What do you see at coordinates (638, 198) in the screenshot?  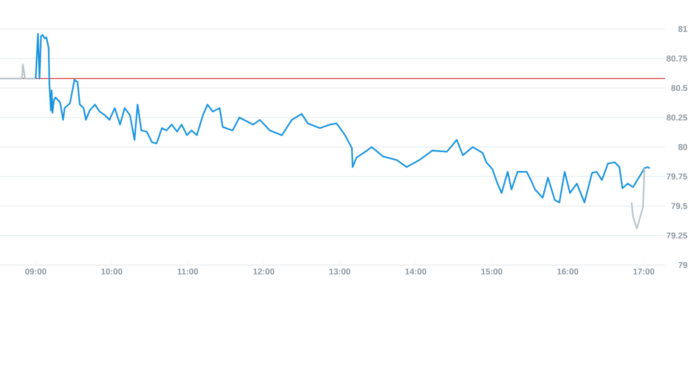 I see `line-series` at bounding box center [638, 198].